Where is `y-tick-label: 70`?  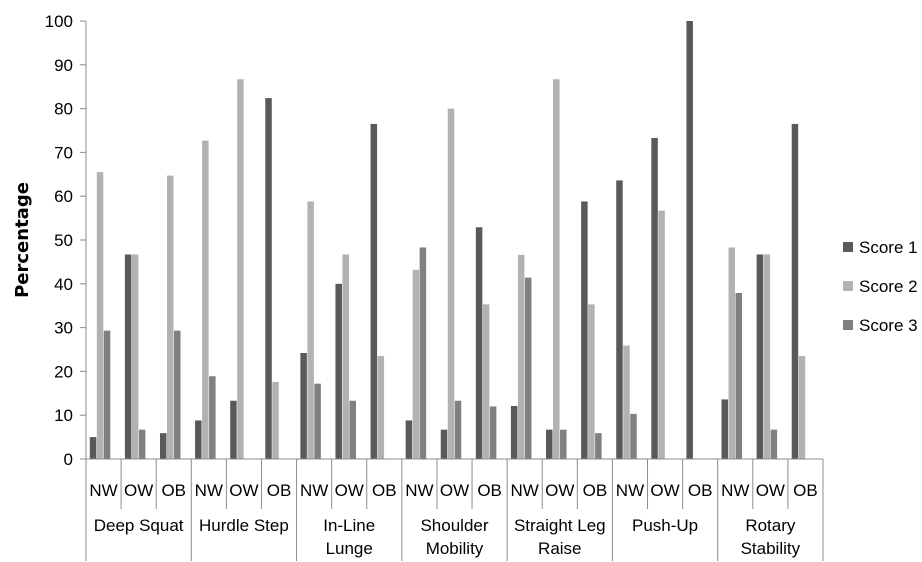 y-tick-label: 70 is located at coordinates (63, 152).